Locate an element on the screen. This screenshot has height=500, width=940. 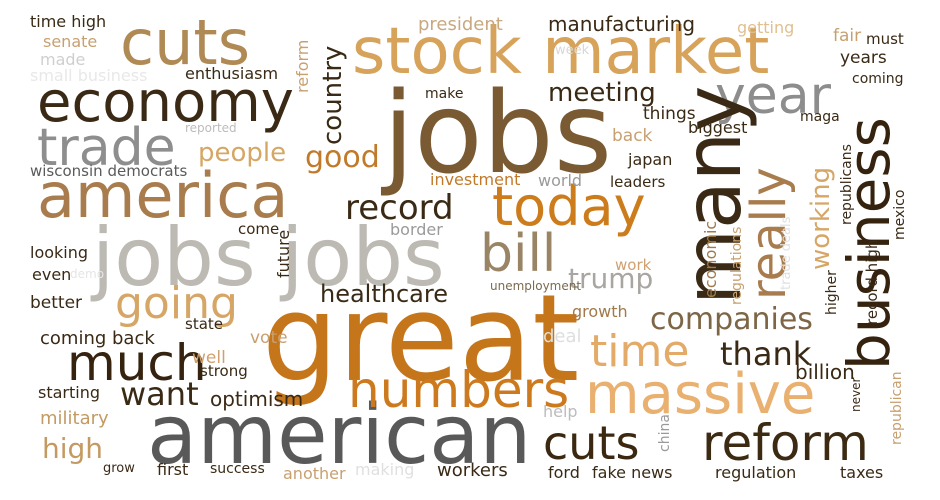
word: economic is located at coordinates (710, 259).